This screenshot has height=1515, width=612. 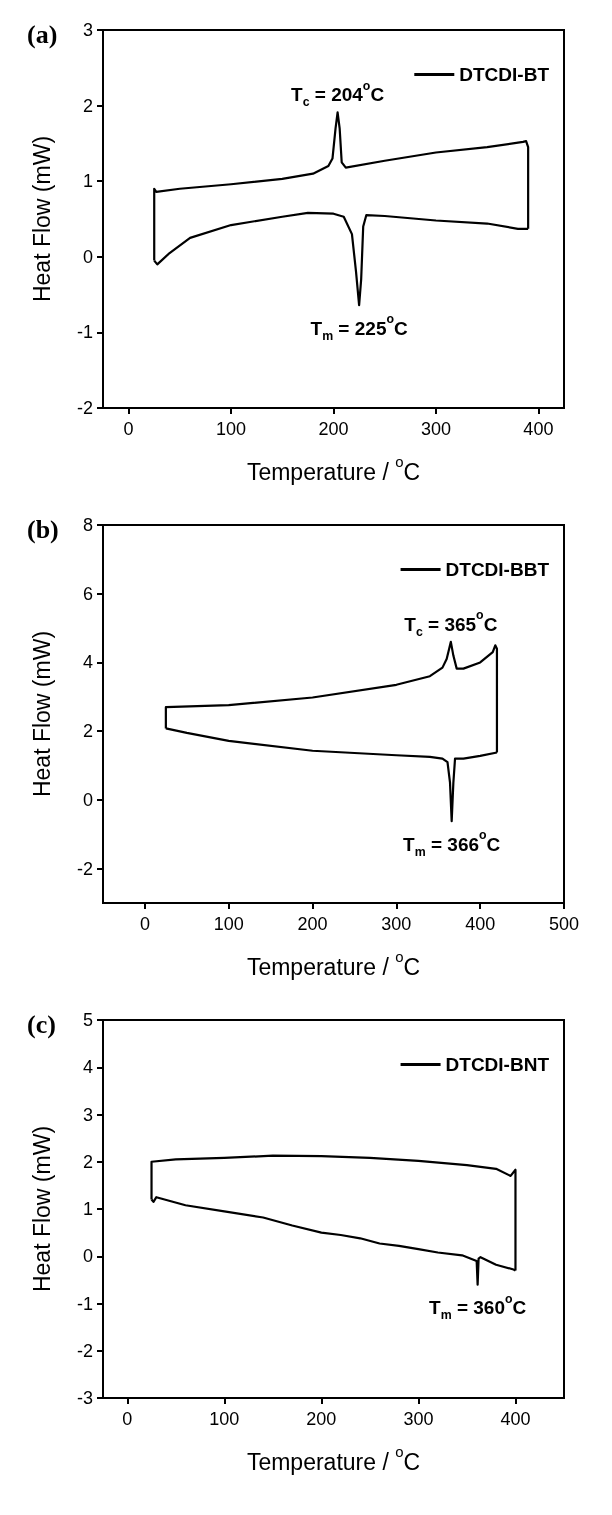 What do you see at coordinates (41, 1024) in the screenshot?
I see `chart-title: (c)` at bounding box center [41, 1024].